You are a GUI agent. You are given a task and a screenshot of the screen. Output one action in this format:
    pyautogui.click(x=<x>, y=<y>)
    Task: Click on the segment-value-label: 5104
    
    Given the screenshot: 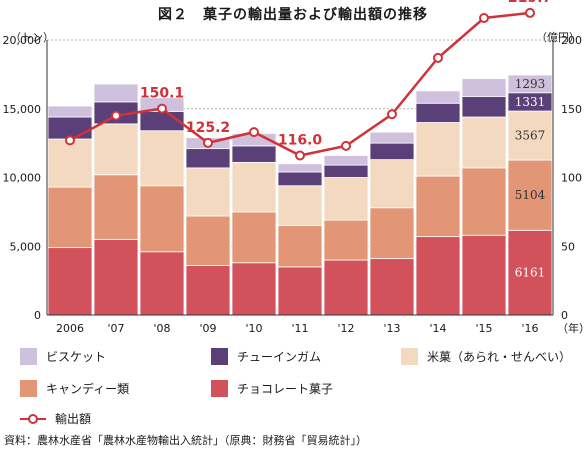 What is the action you would take?
    pyautogui.click(x=530, y=195)
    